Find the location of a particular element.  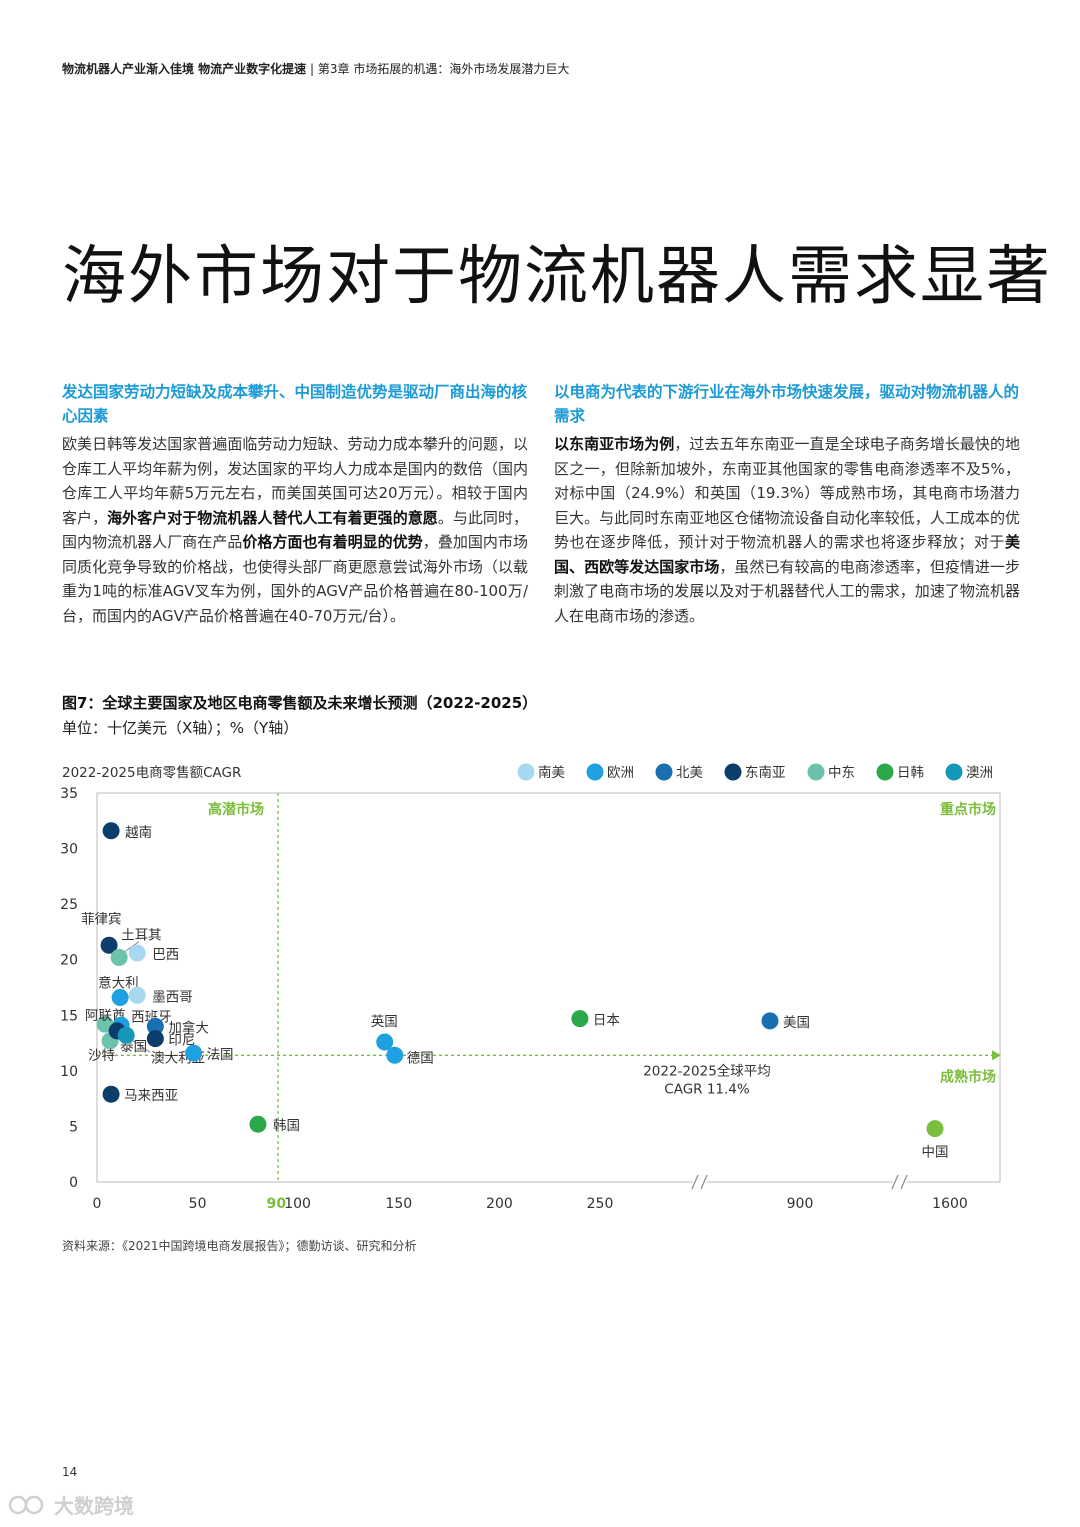

data-point-label: 沙特 is located at coordinates (101, 1056).